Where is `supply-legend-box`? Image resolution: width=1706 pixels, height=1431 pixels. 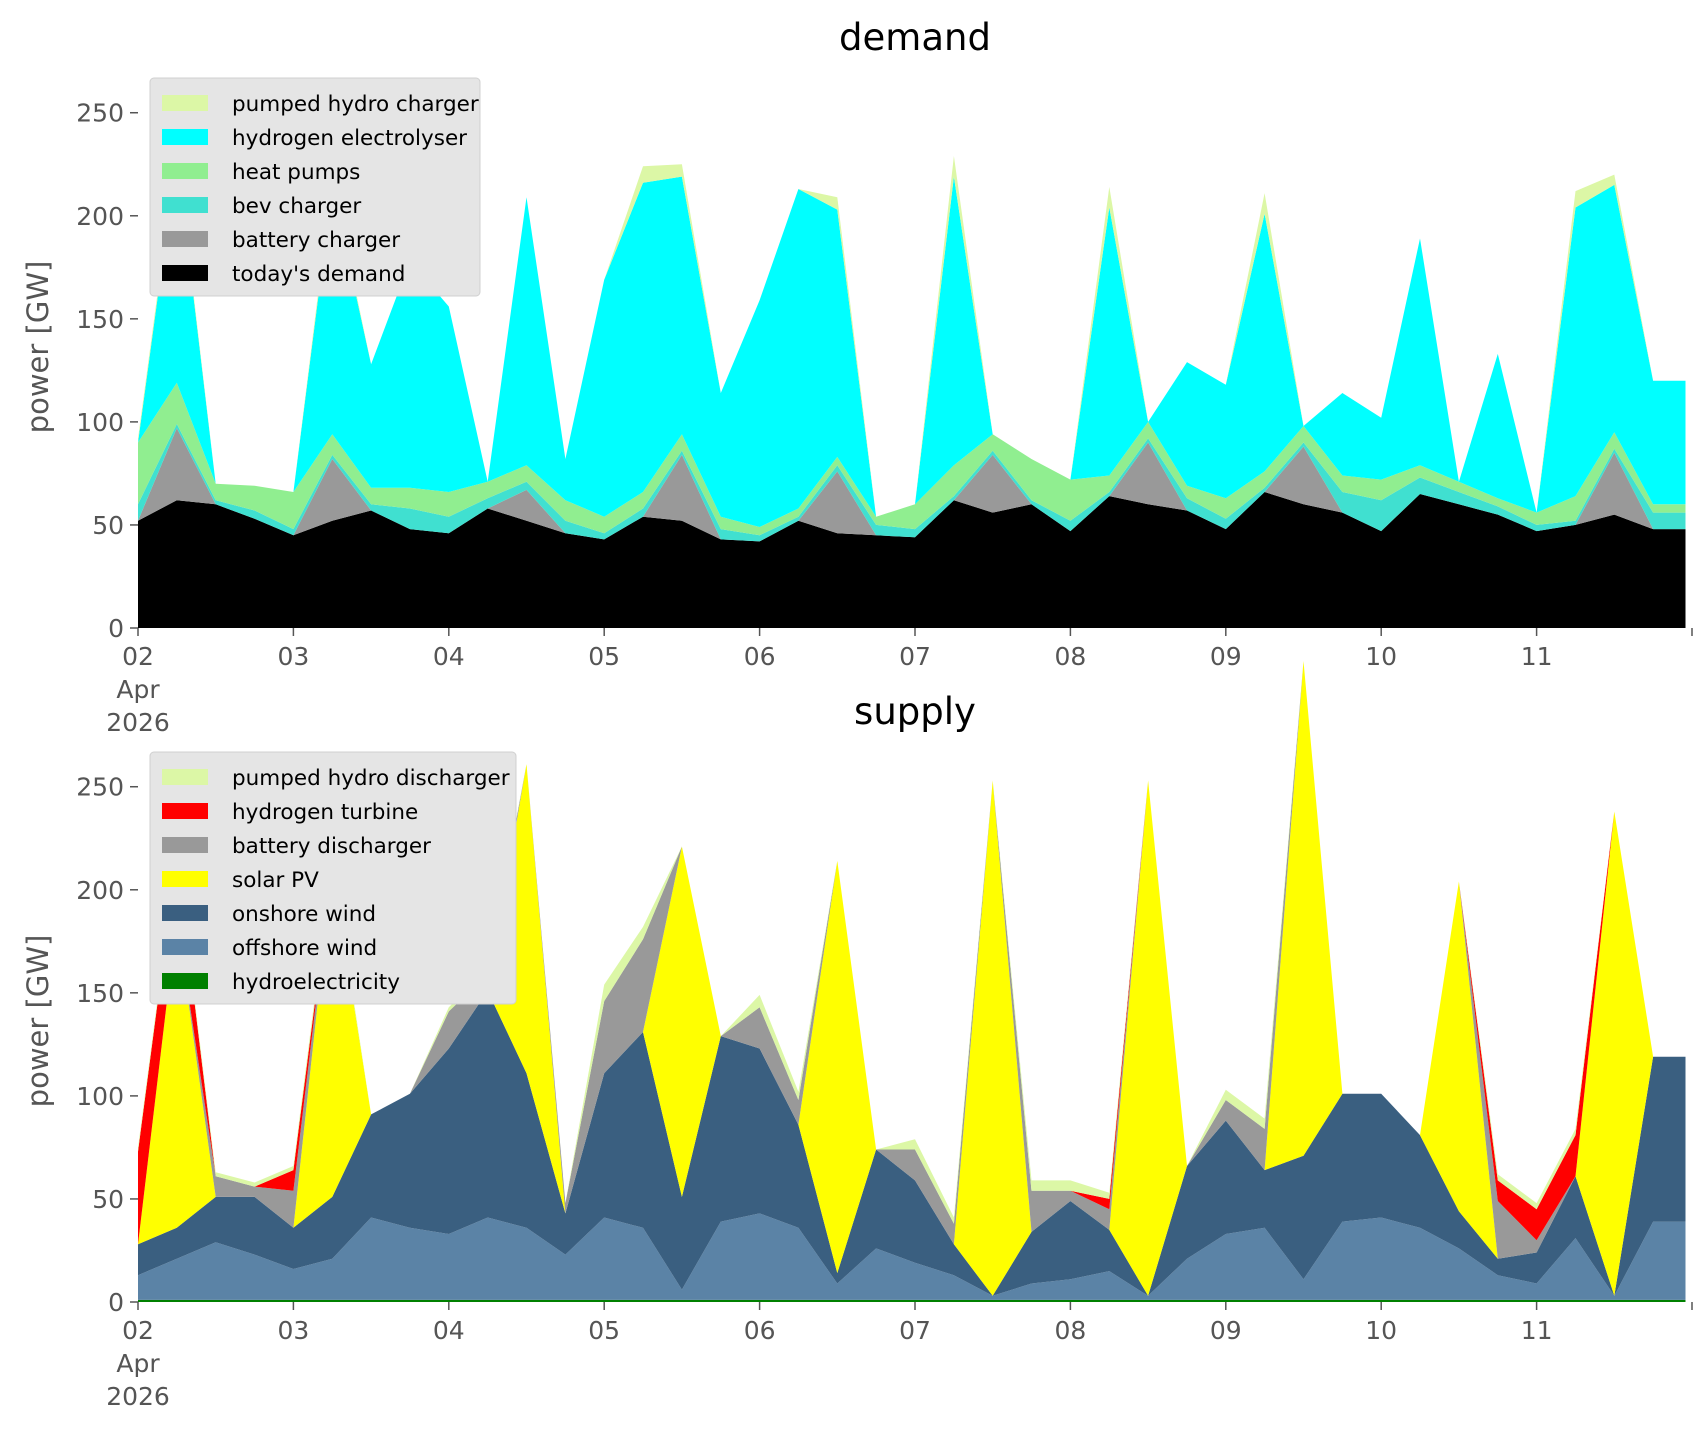
supply-legend-box is located at coordinates (333, 878).